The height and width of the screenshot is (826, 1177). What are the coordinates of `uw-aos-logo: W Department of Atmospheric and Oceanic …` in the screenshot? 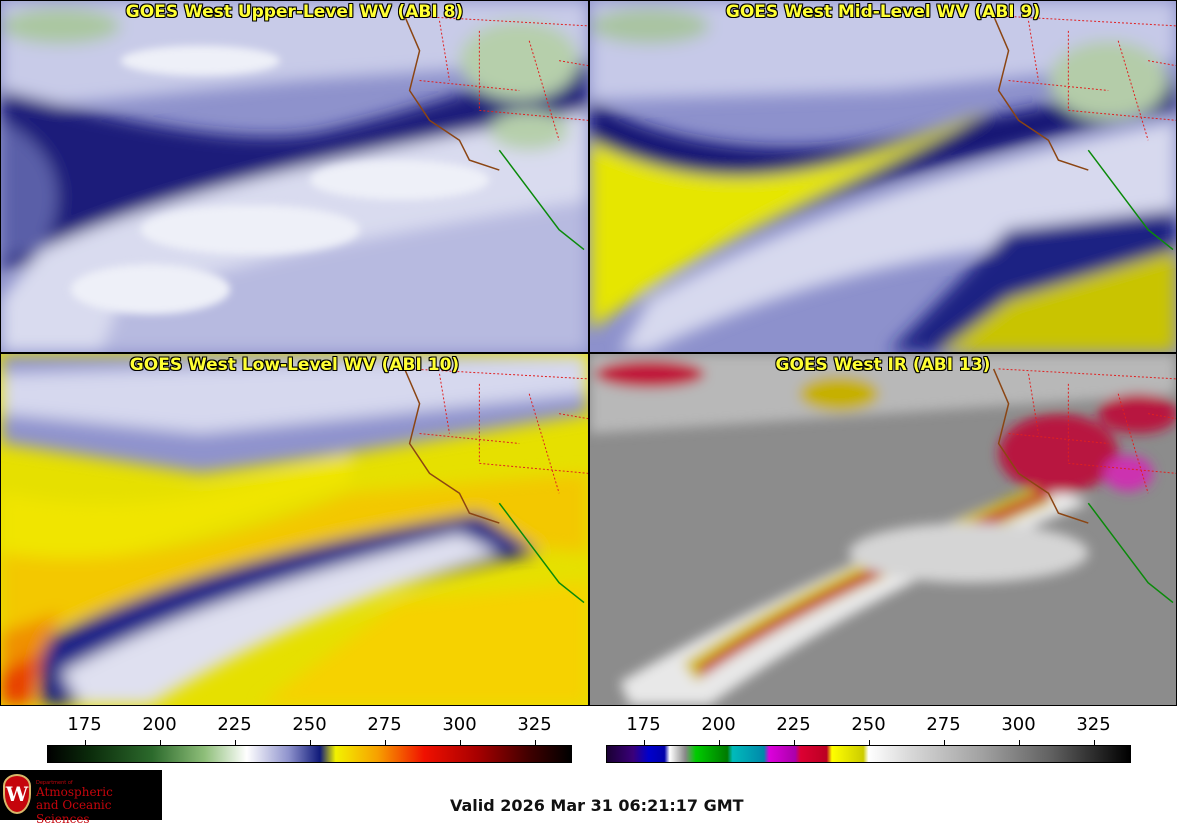 It's located at (81, 798).